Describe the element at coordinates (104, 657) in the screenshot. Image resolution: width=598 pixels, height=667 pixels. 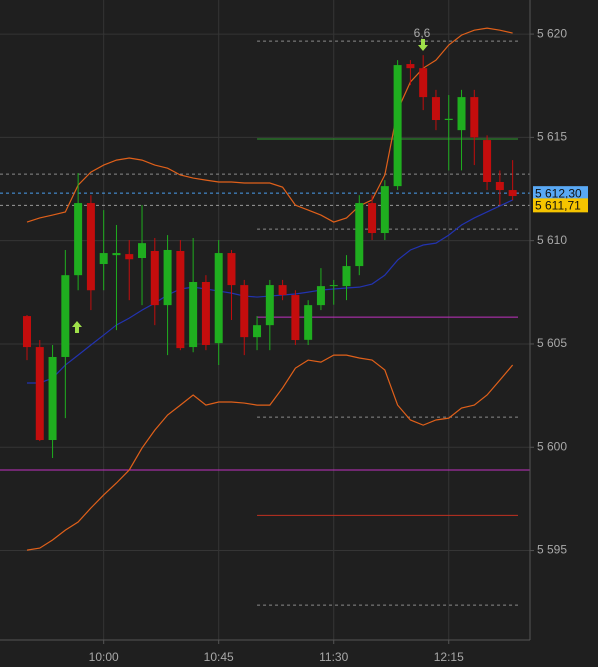
I see `x-tick-label: 10:00` at that location.